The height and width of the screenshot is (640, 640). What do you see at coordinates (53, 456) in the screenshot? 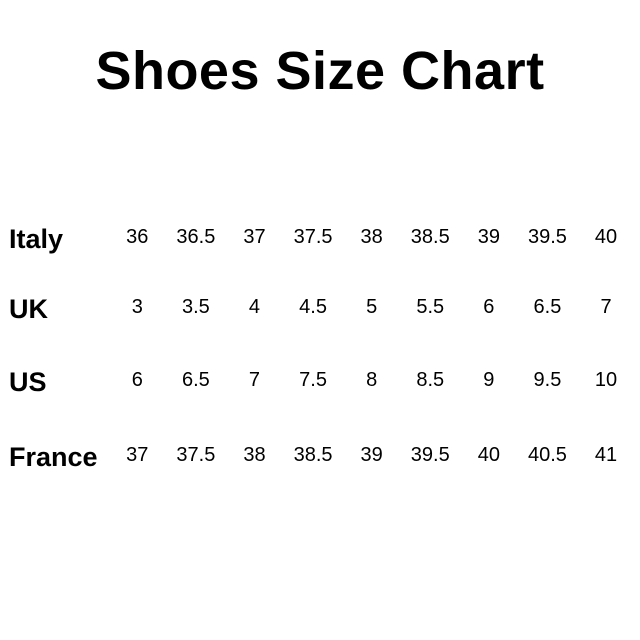
I see `row-label: France` at bounding box center [53, 456].